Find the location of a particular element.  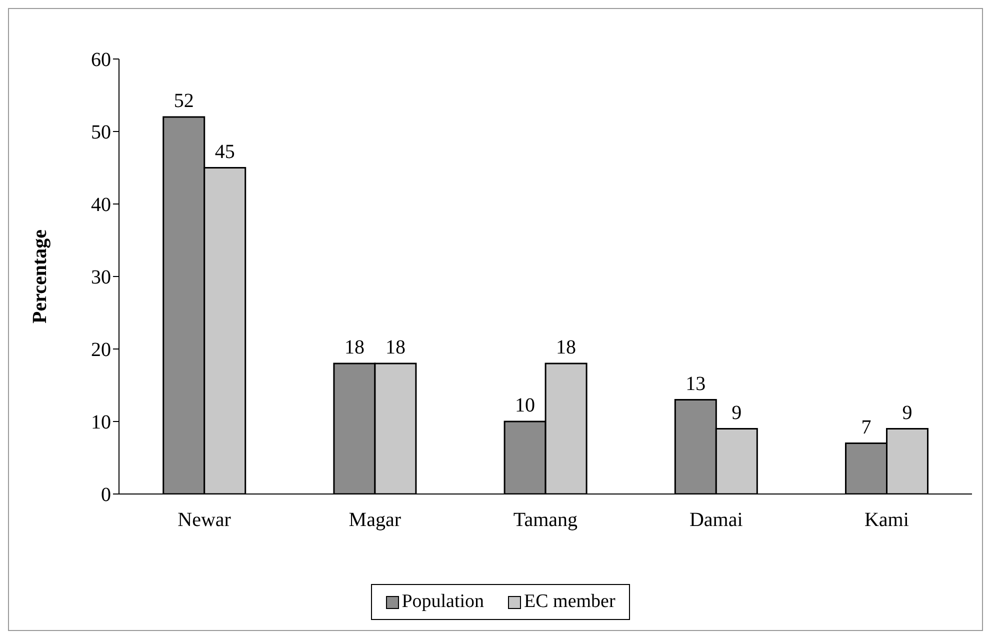

x-tick-label: Magar is located at coordinates (375, 520).